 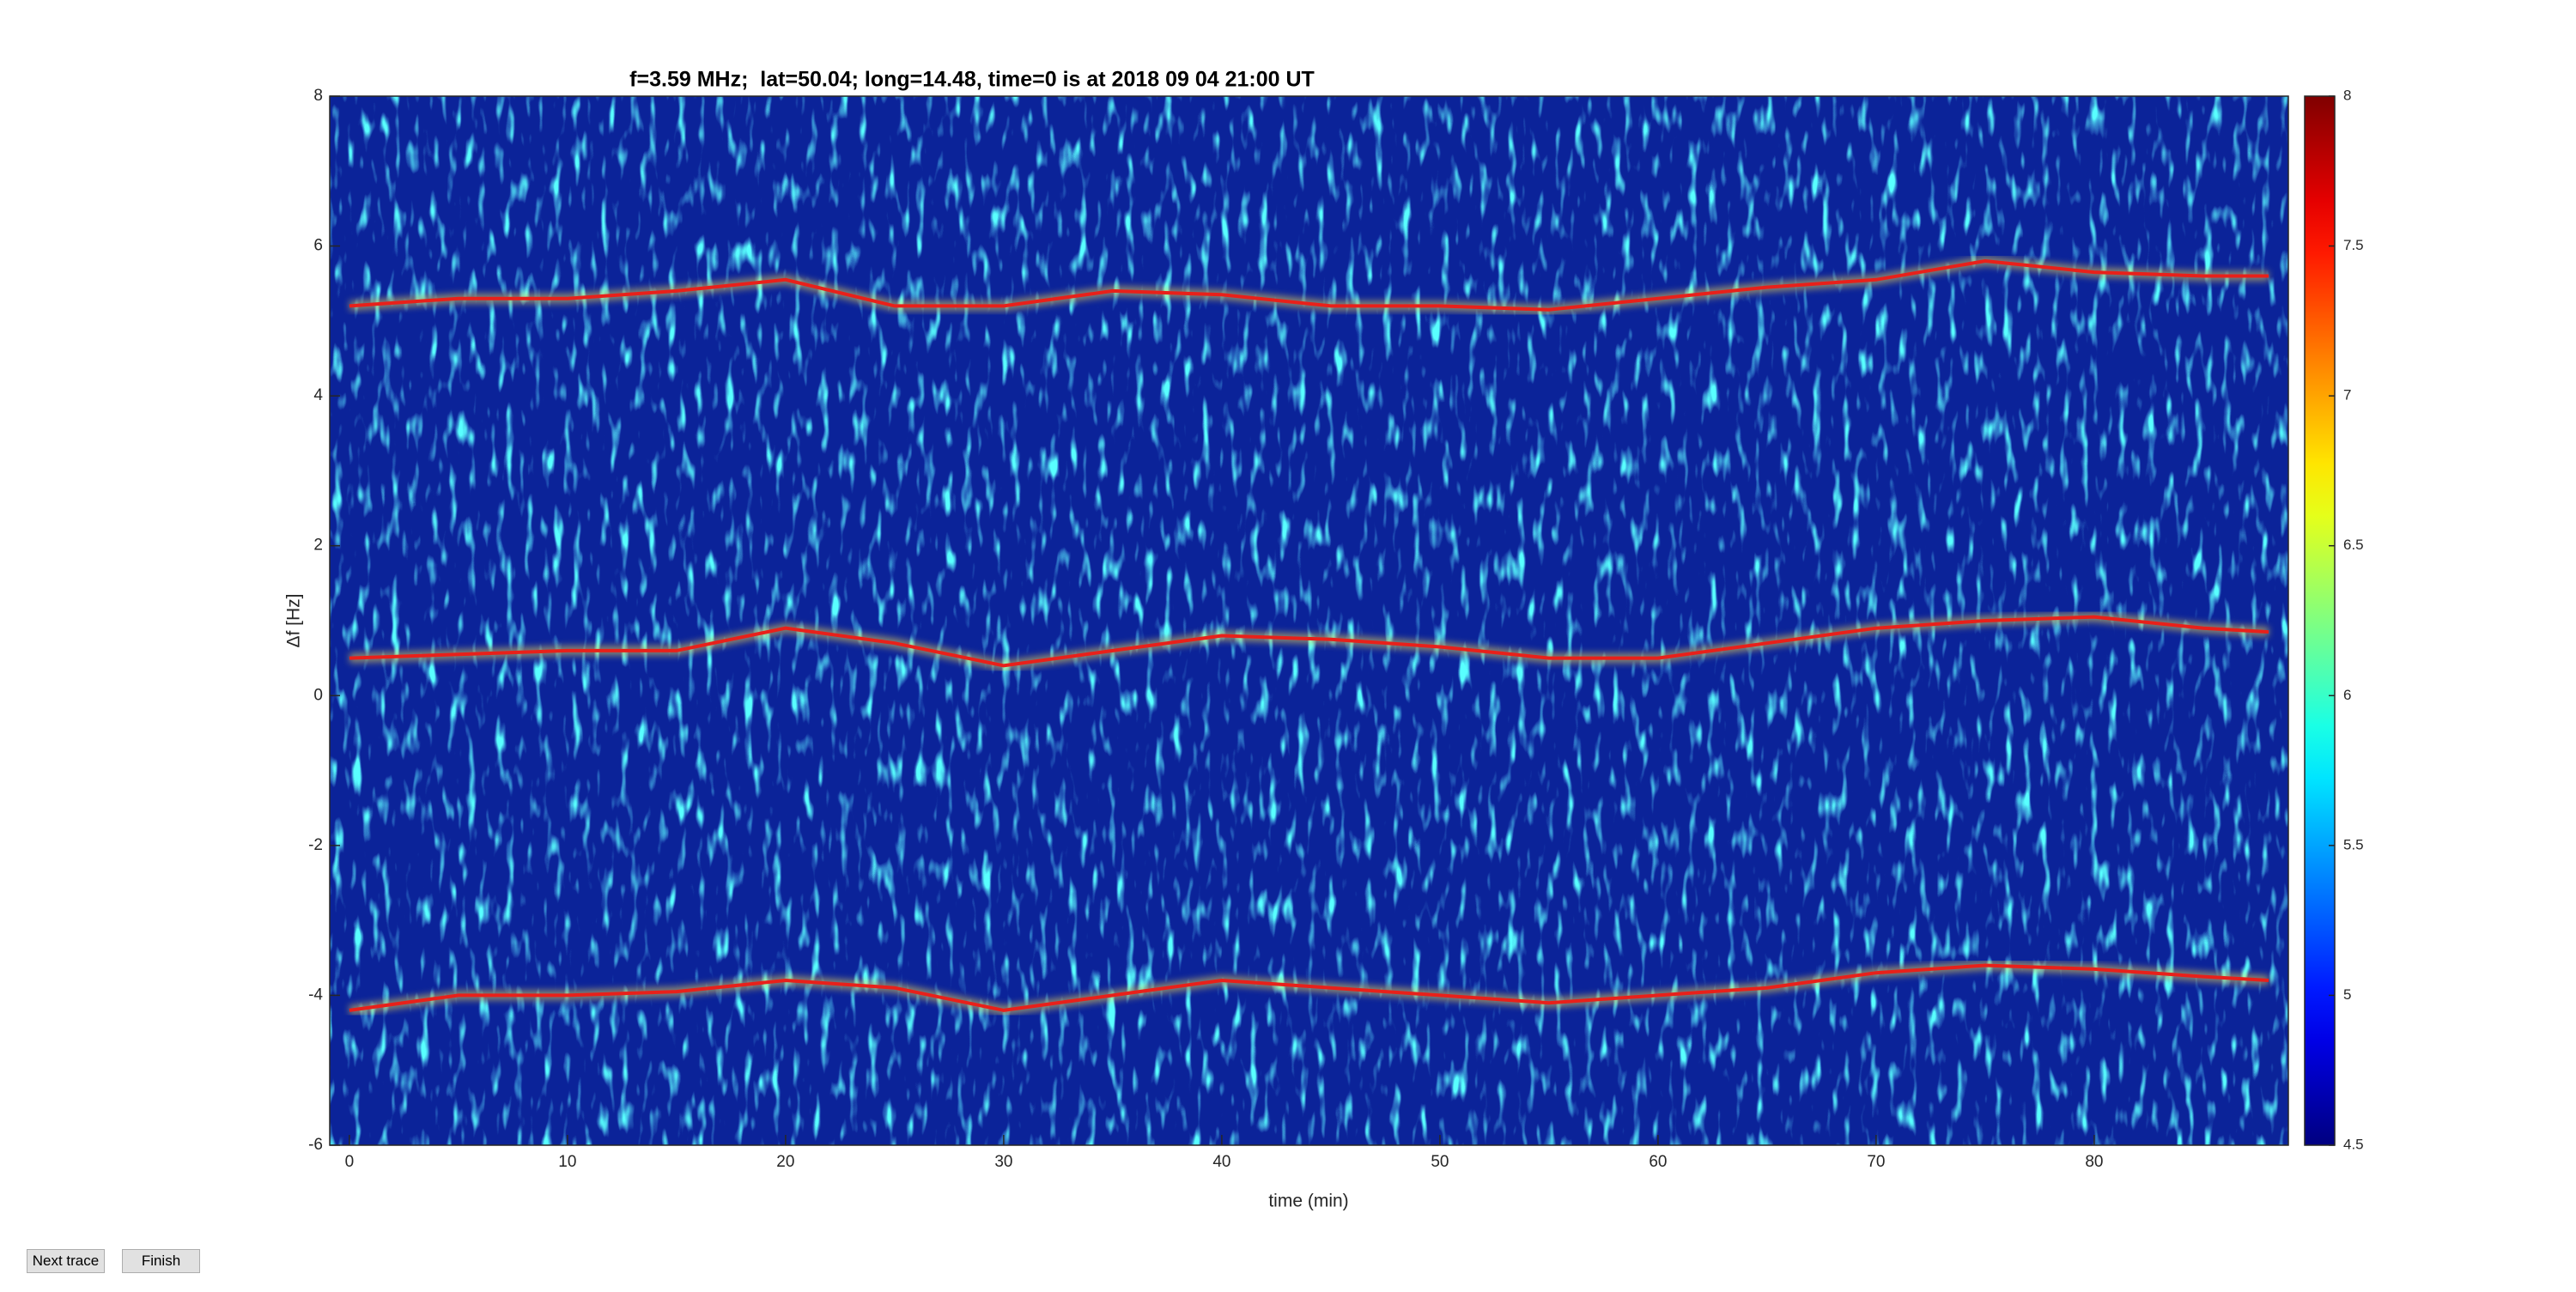 What do you see at coordinates (350, 1162) in the screenshot?
I see `x-tick-label: 0` at bounding box center [350, 1162].